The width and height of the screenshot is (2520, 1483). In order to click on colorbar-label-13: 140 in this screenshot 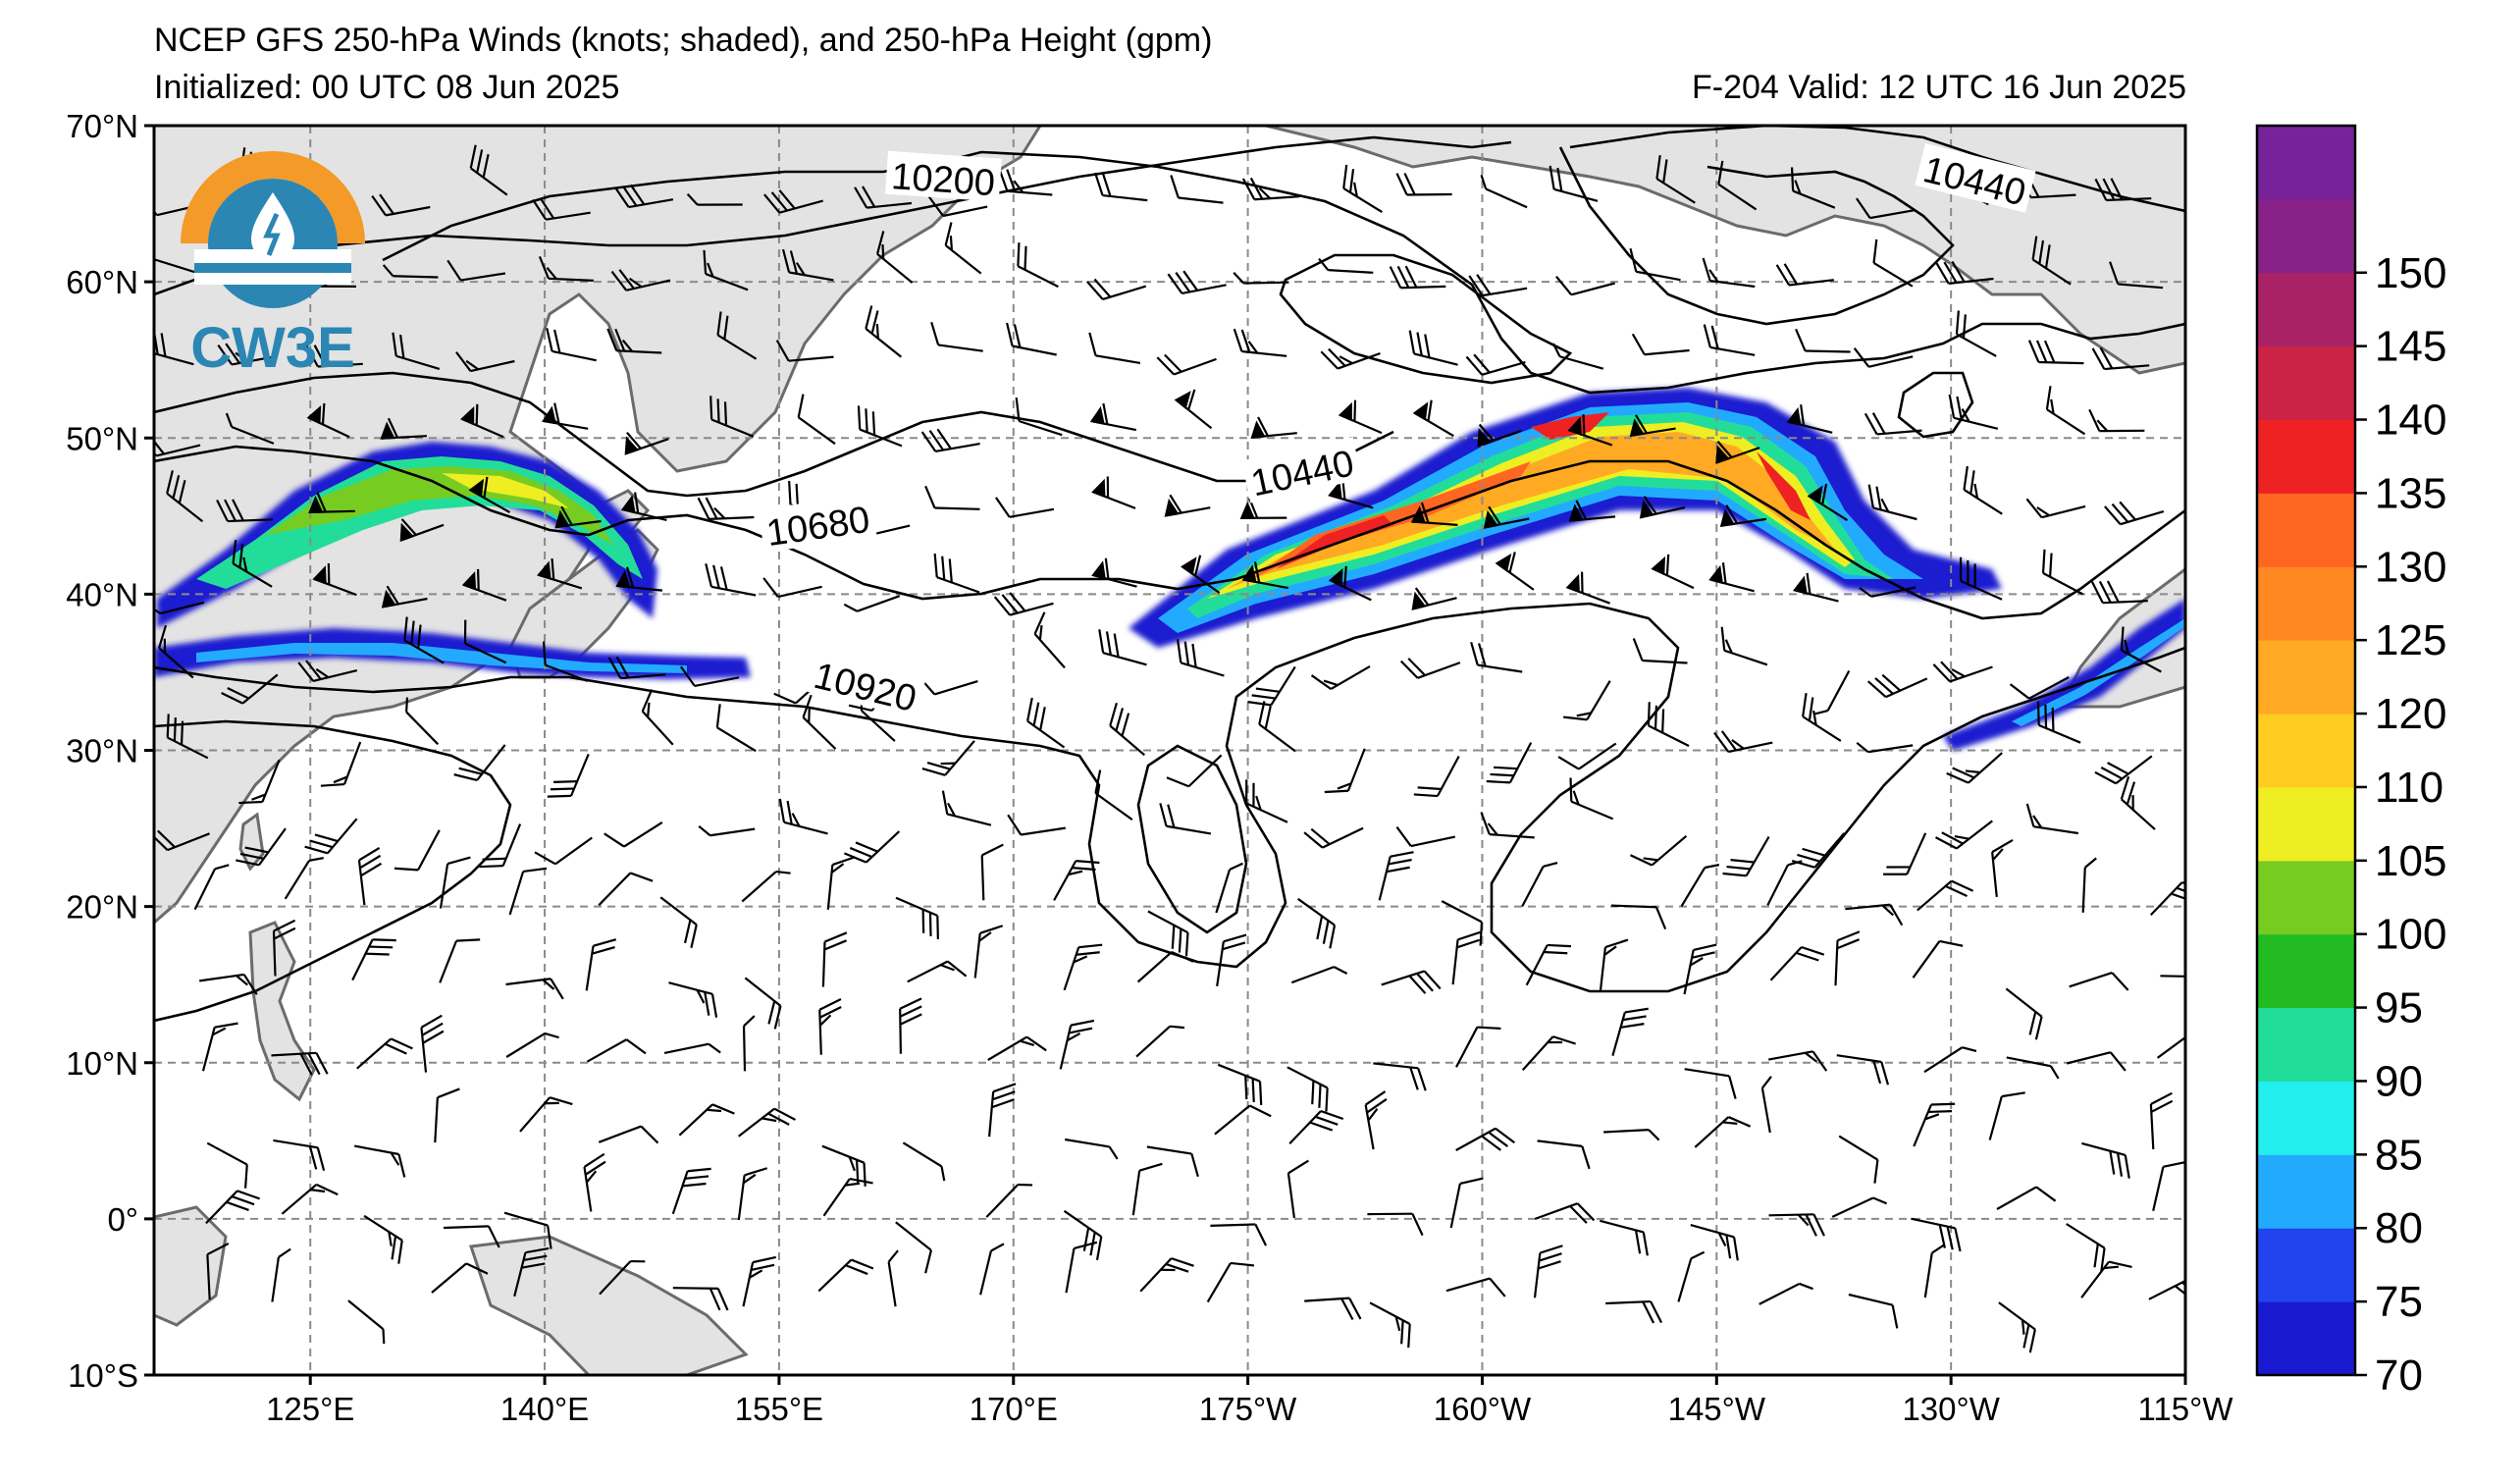, I will do `click(2410, 421)`.